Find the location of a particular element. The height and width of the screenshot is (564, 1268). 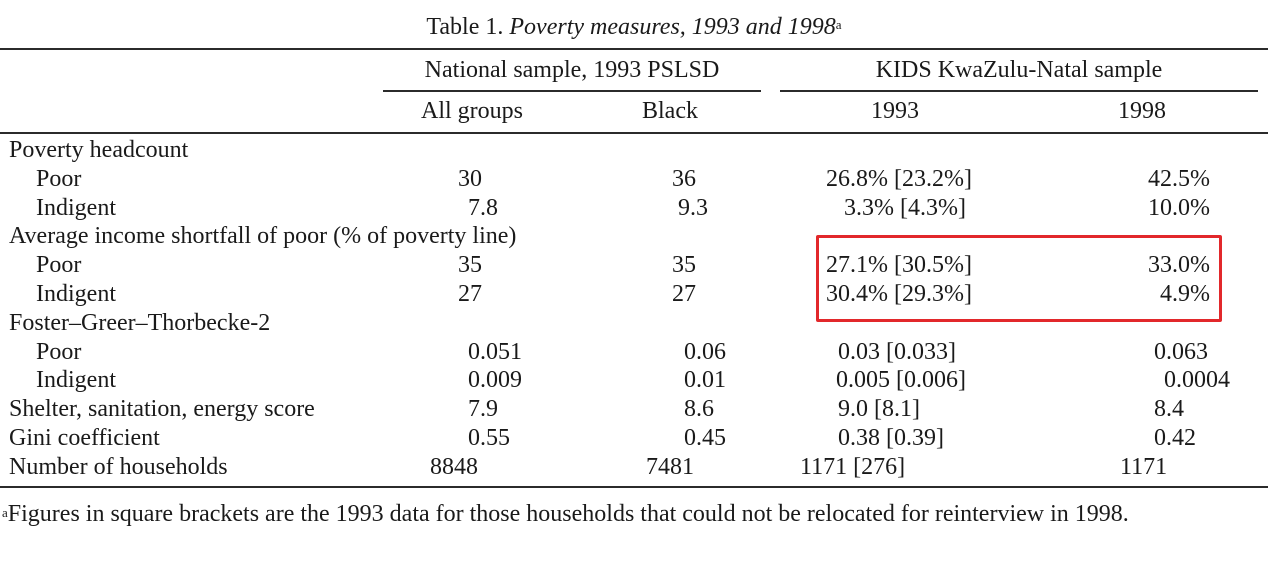

caption-title: Poverty measures, 1993 and 1998 is located at coordinates (672, 27).